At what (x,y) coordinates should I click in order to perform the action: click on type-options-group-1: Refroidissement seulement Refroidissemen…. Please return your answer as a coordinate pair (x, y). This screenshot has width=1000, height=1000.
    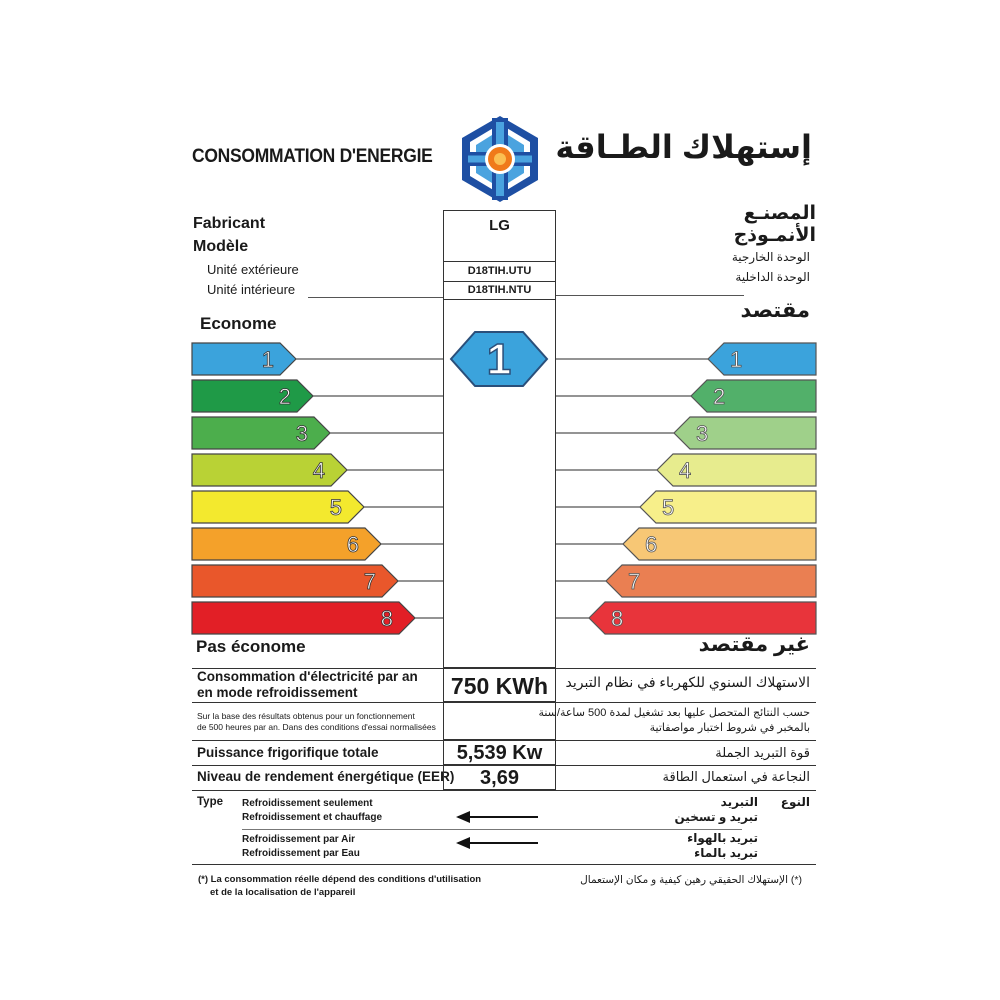
    Looking at the image, I should click on (312, 810).